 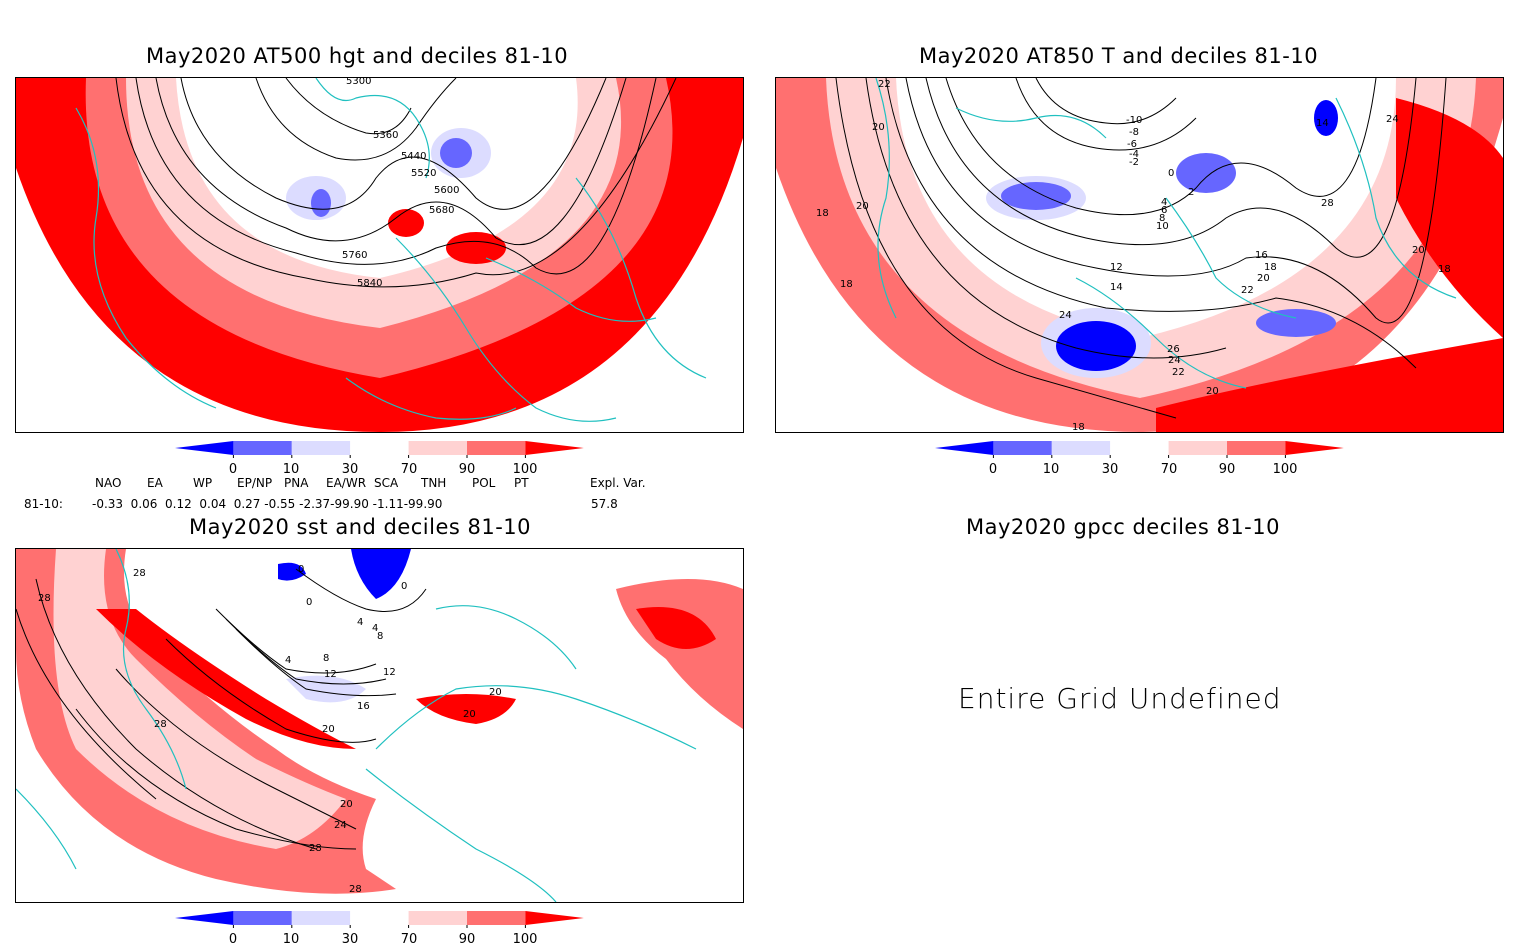 I want to click on decile-fill-high, so click(x=1449, y=218).